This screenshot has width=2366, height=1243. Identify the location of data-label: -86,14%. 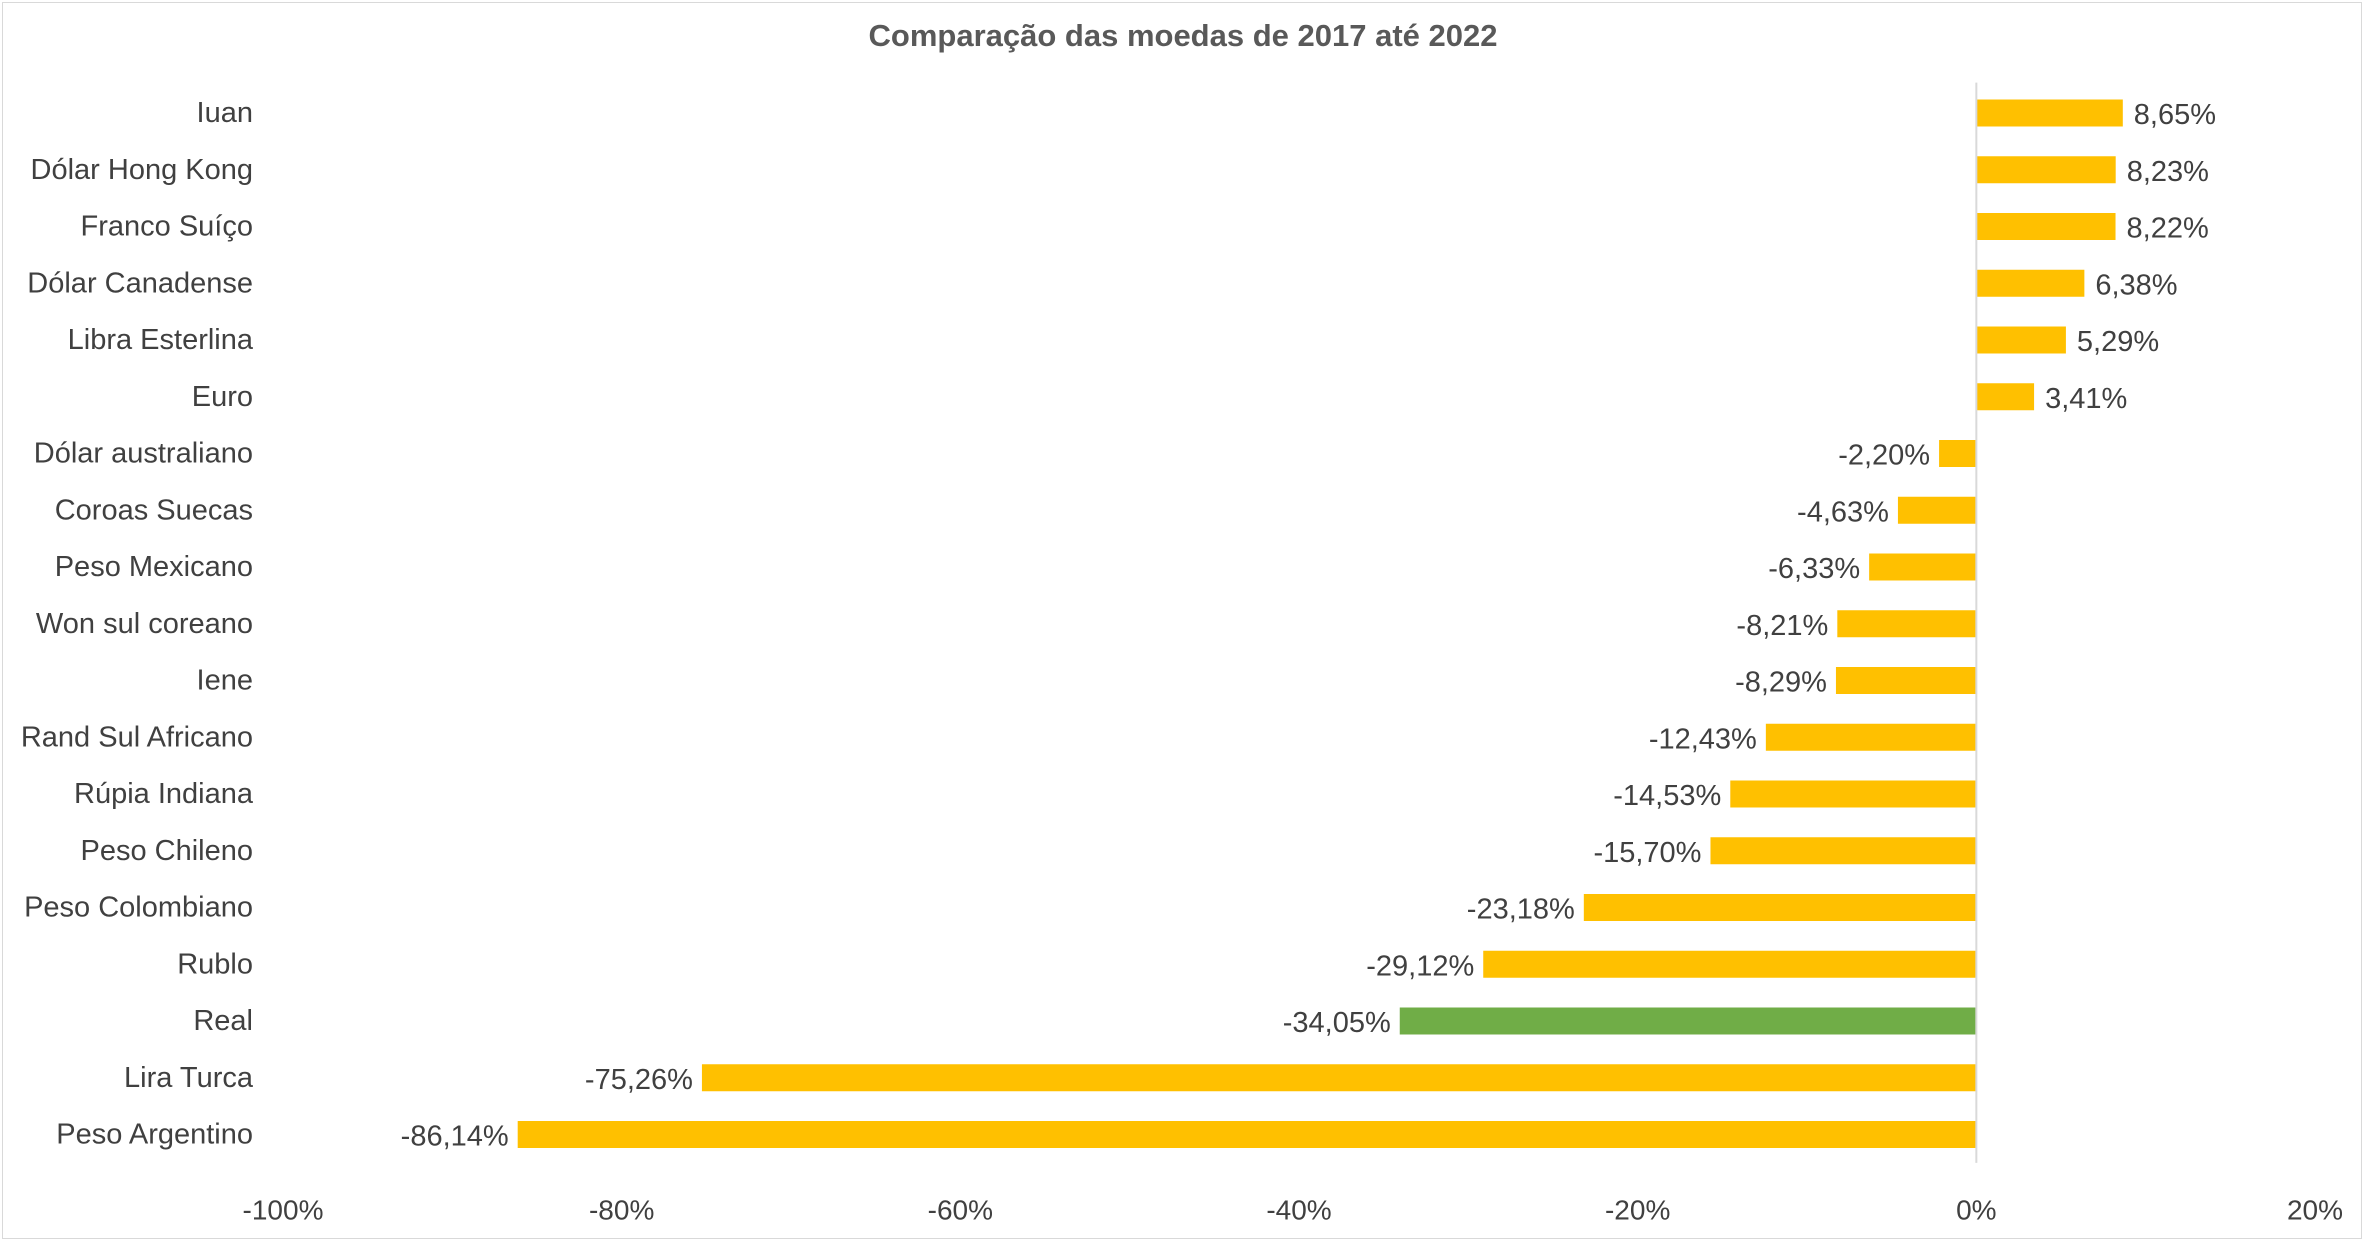
(455, 1137).